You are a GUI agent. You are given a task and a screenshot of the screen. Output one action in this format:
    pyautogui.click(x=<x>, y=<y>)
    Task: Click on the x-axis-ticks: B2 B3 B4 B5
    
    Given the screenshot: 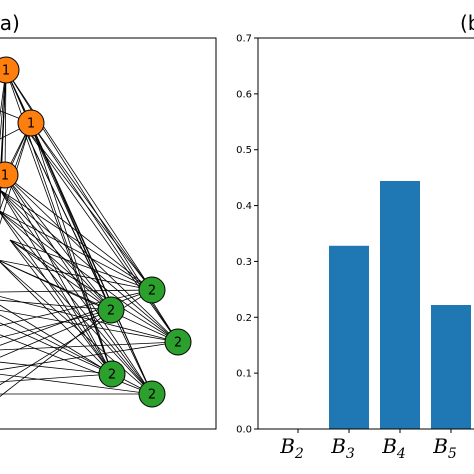 What is the action you would take?
    pyautogui.click(x=368, y=445)
    